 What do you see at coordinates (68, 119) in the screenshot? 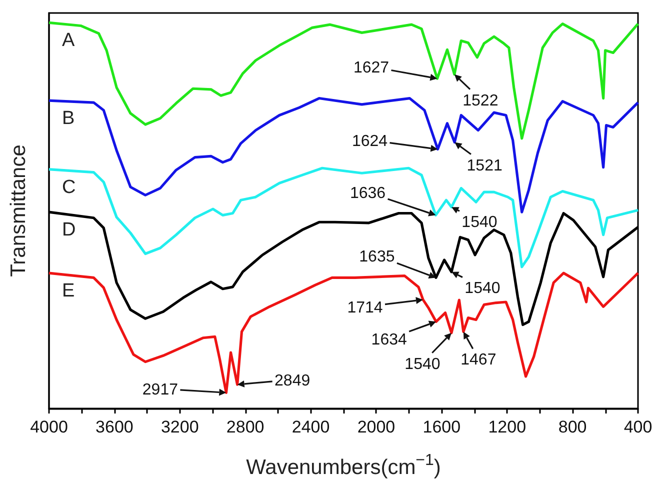
I see `series-label: B` at bounding box center [68, 119].